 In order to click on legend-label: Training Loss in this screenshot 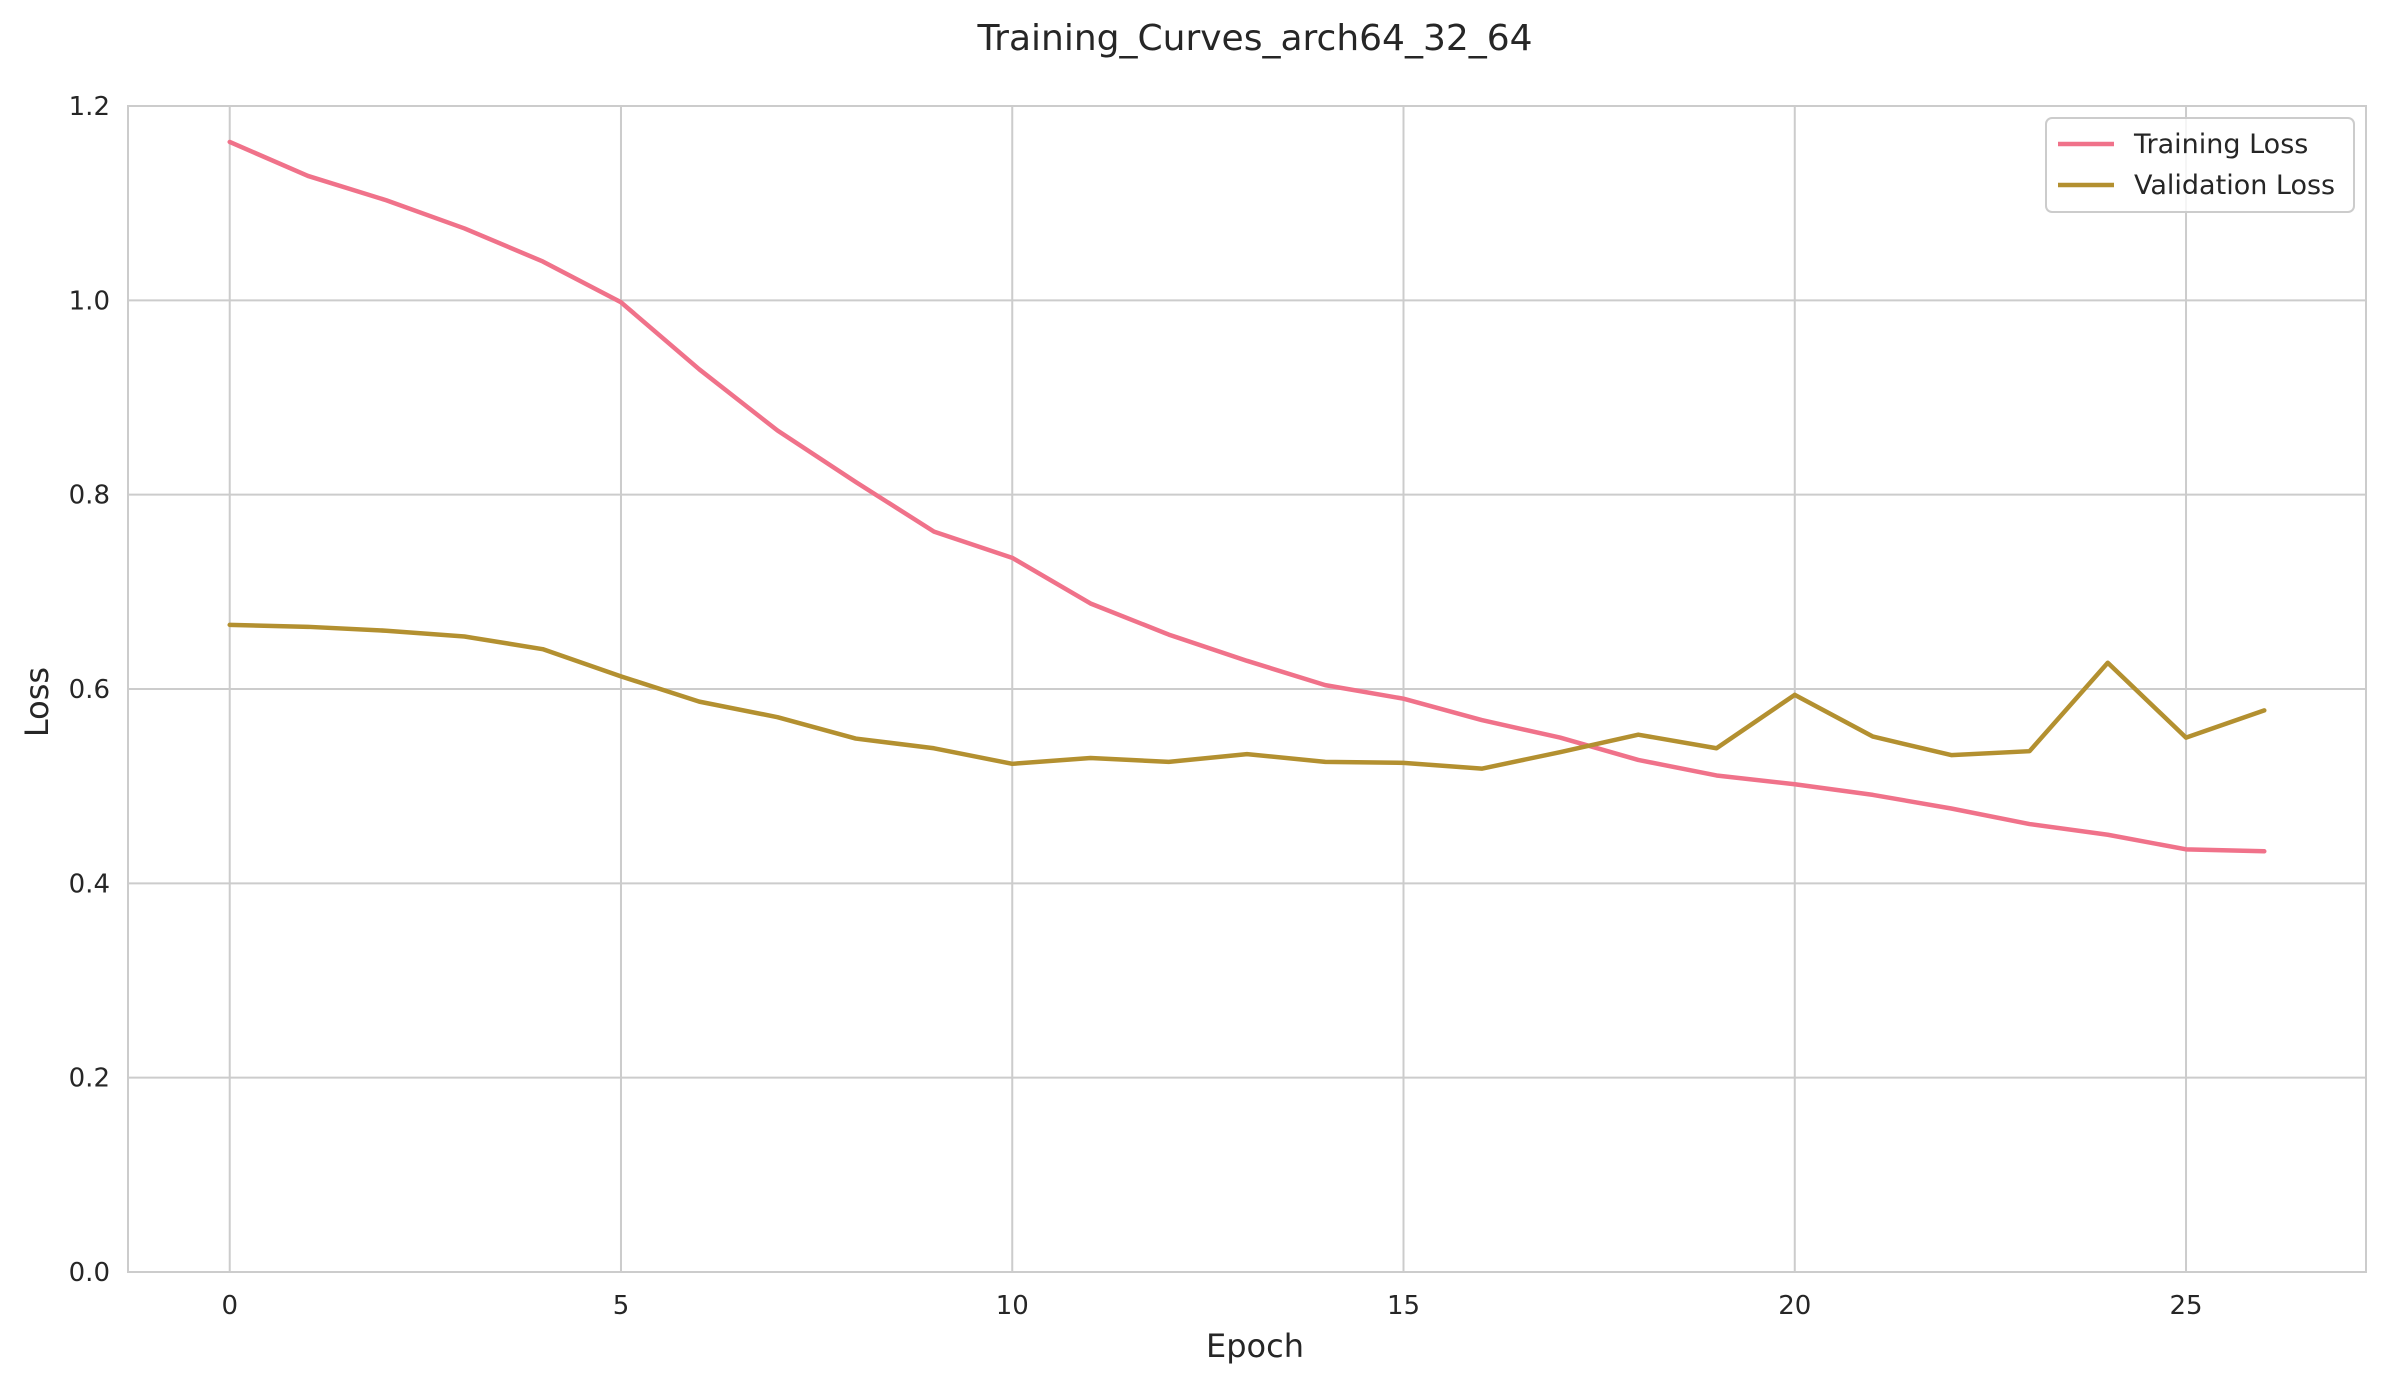, I will do `click(2220, 144)`.